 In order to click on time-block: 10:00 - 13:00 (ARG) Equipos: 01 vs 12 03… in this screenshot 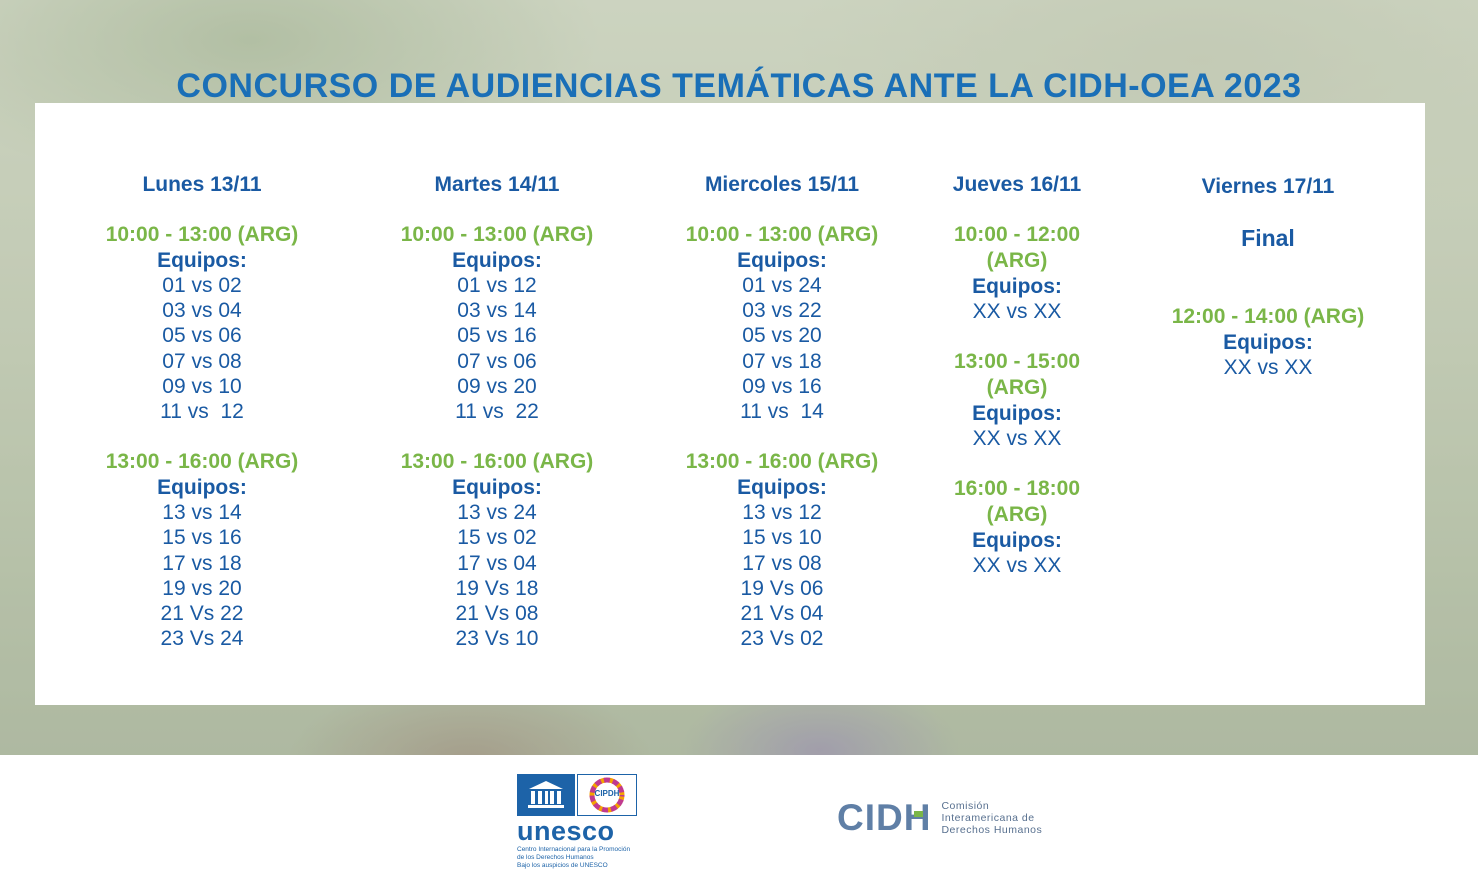, I will do `click(497, 323)`.